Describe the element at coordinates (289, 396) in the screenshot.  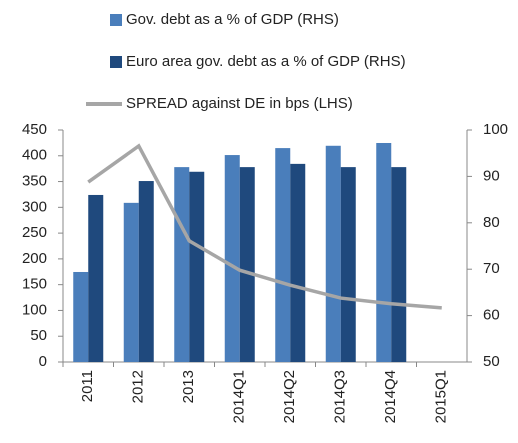
I see `x-tick-label: 2014Q2` at that location.